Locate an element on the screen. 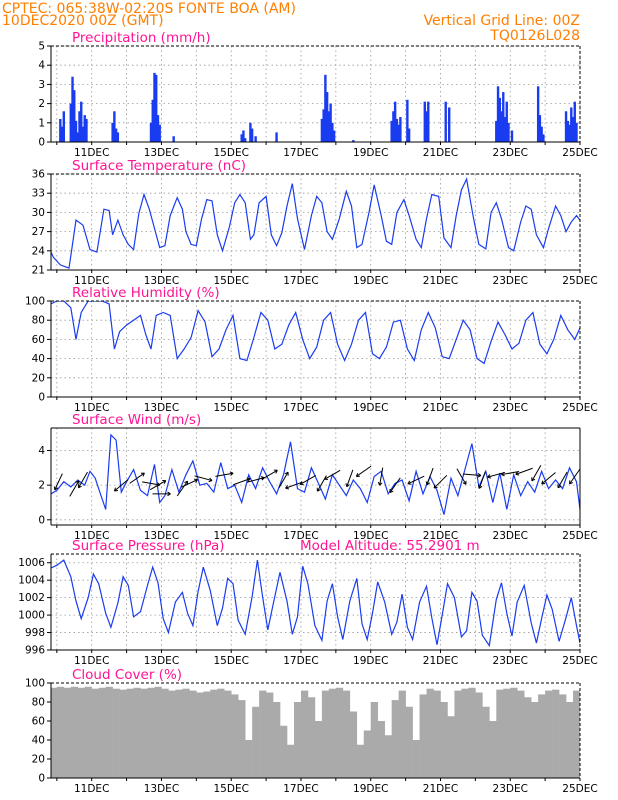 The width and height of the screenshot is (618, 800). panel-title-pressure: Surface Pressure (hPa) is located at coordinates (148, 546).